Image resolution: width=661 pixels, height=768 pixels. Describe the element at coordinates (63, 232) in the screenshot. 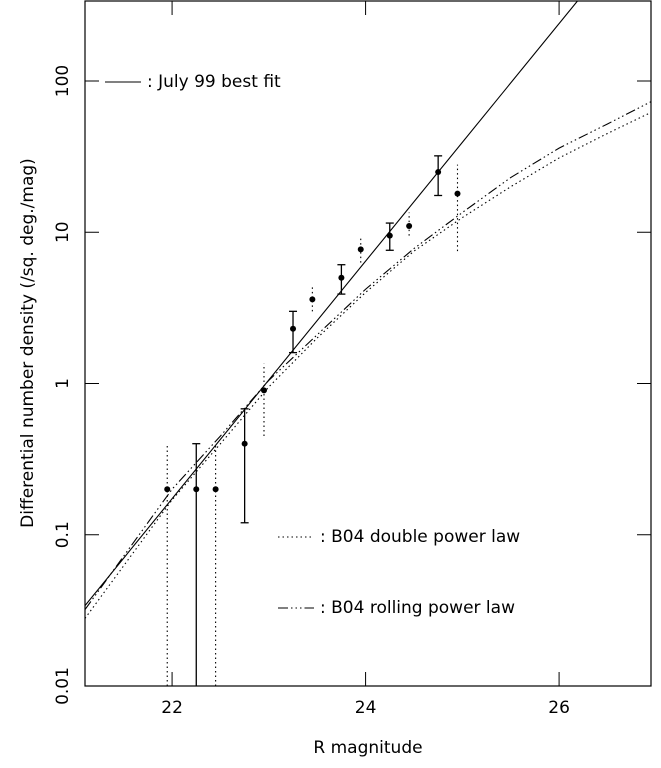

I see `y-tick-label: 10` at that location.